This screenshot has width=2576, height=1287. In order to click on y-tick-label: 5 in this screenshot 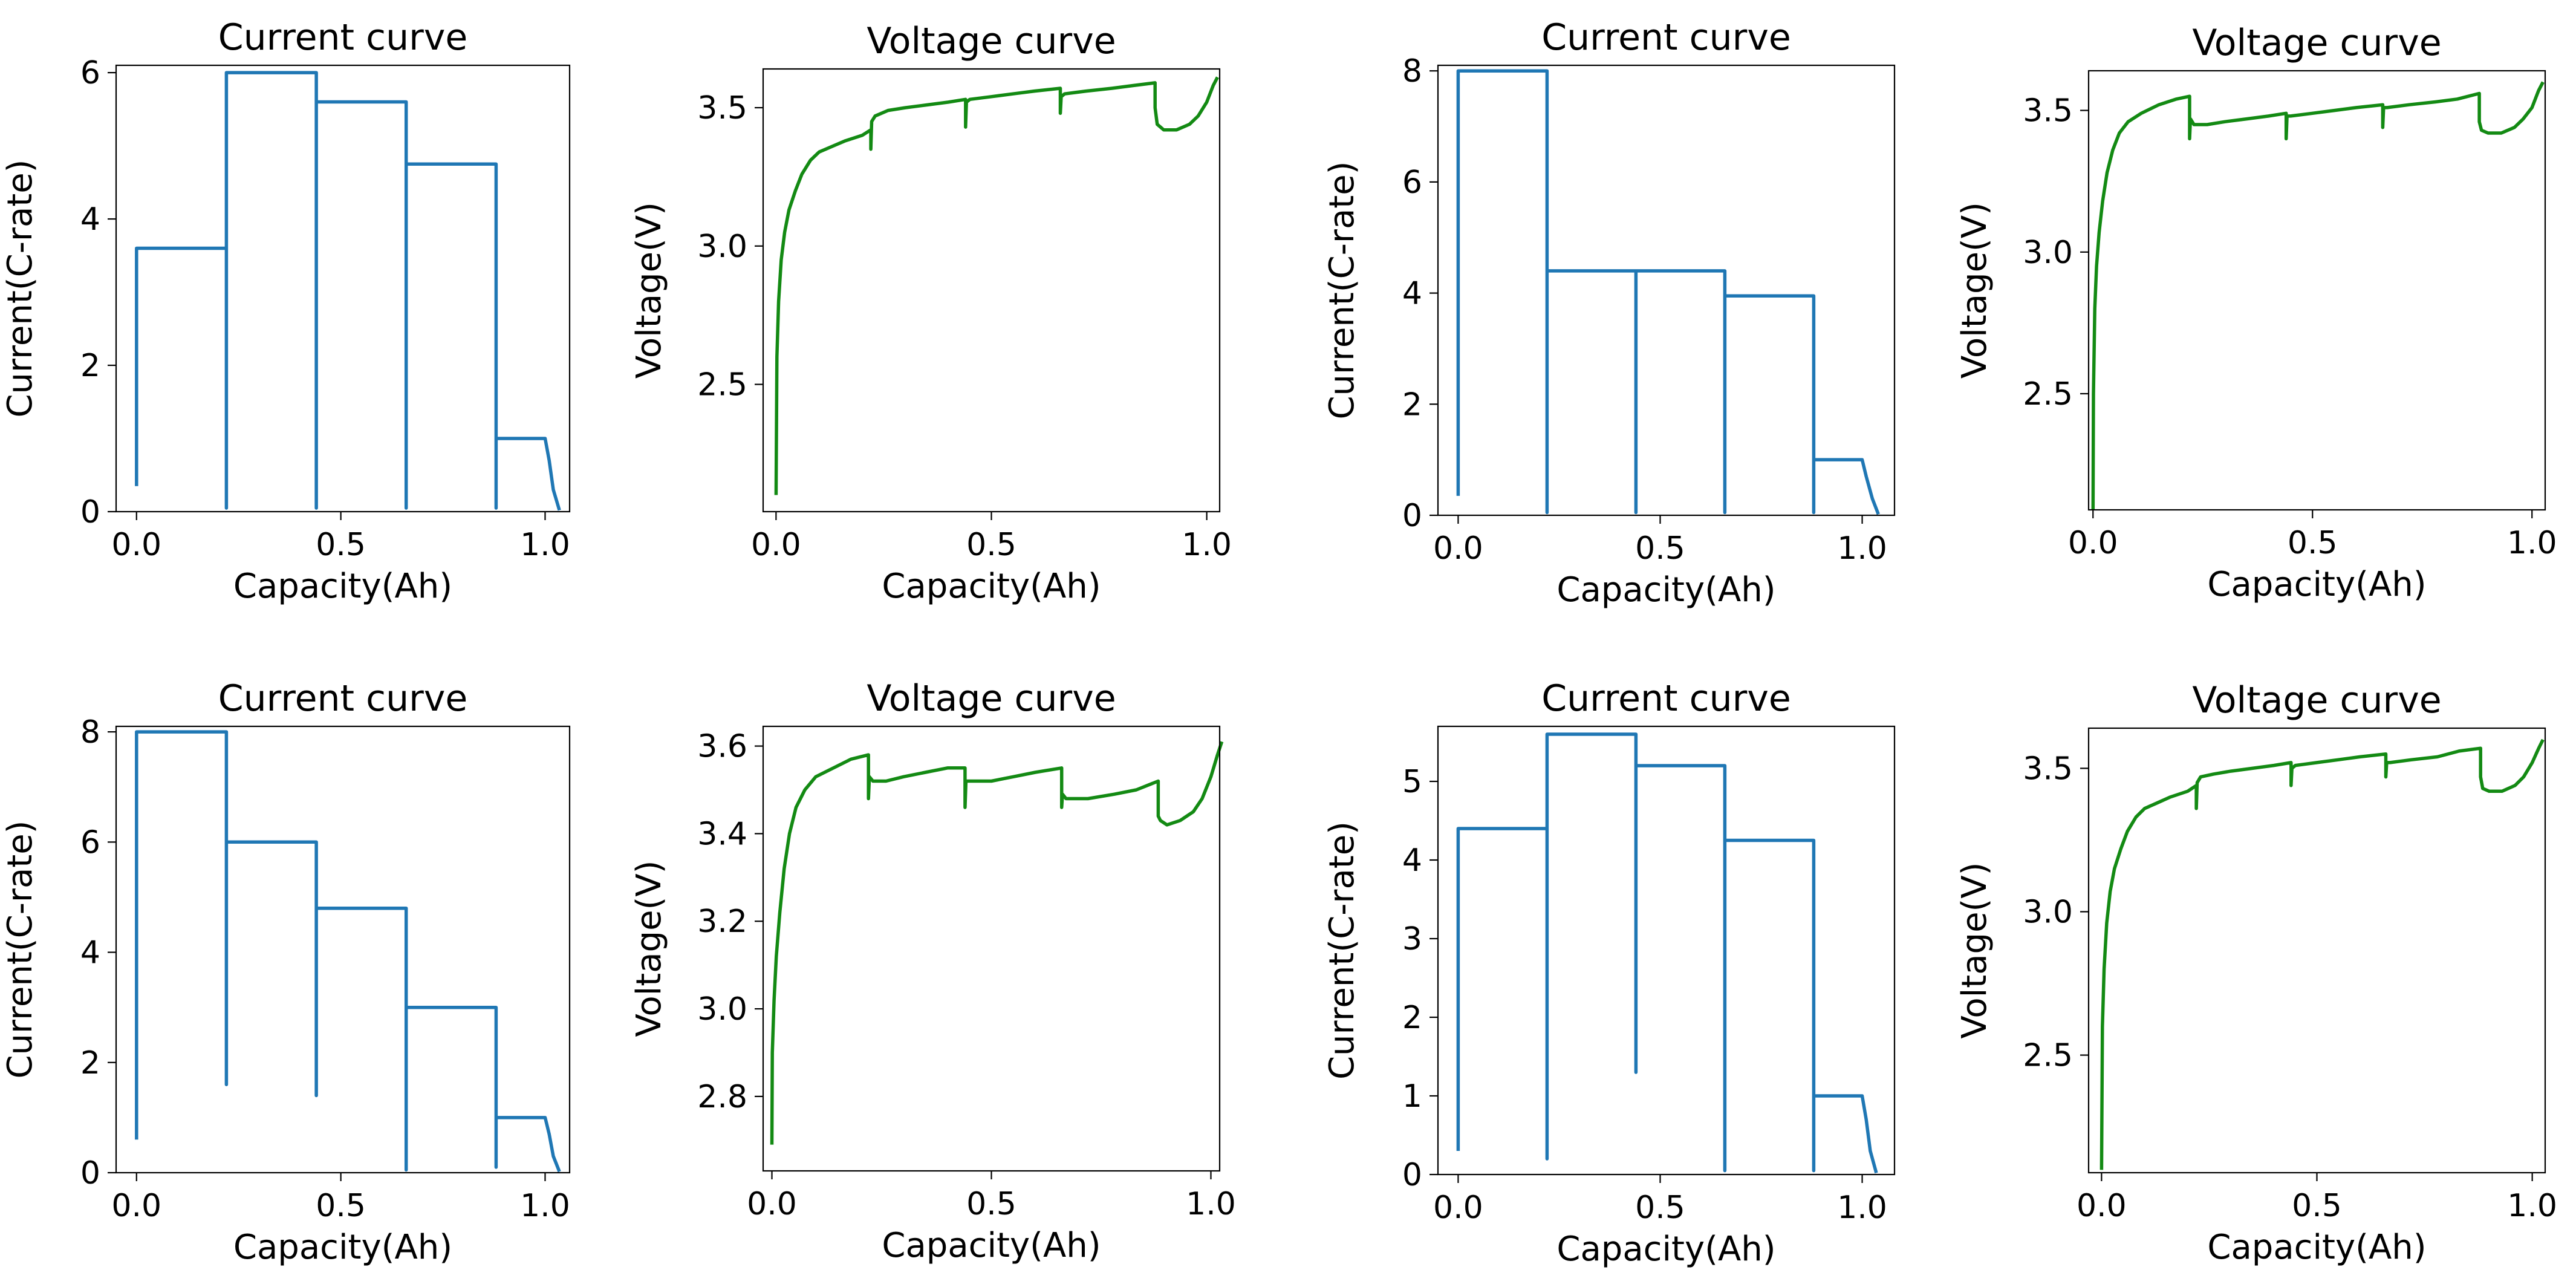, I will do `click(1412, 782)`.